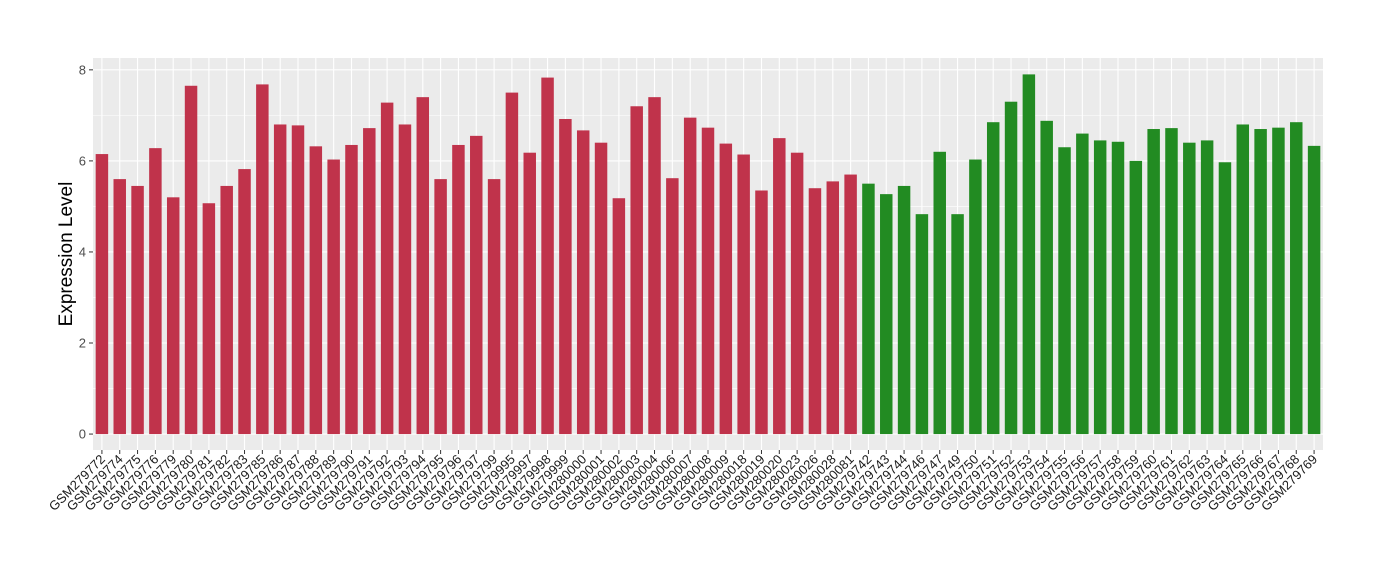 The image size is (1380, 585). What do you see at coordinates (82, 343) in the screenshot?
I see `y-tick-label: 2` at bounding box center [82, 343].